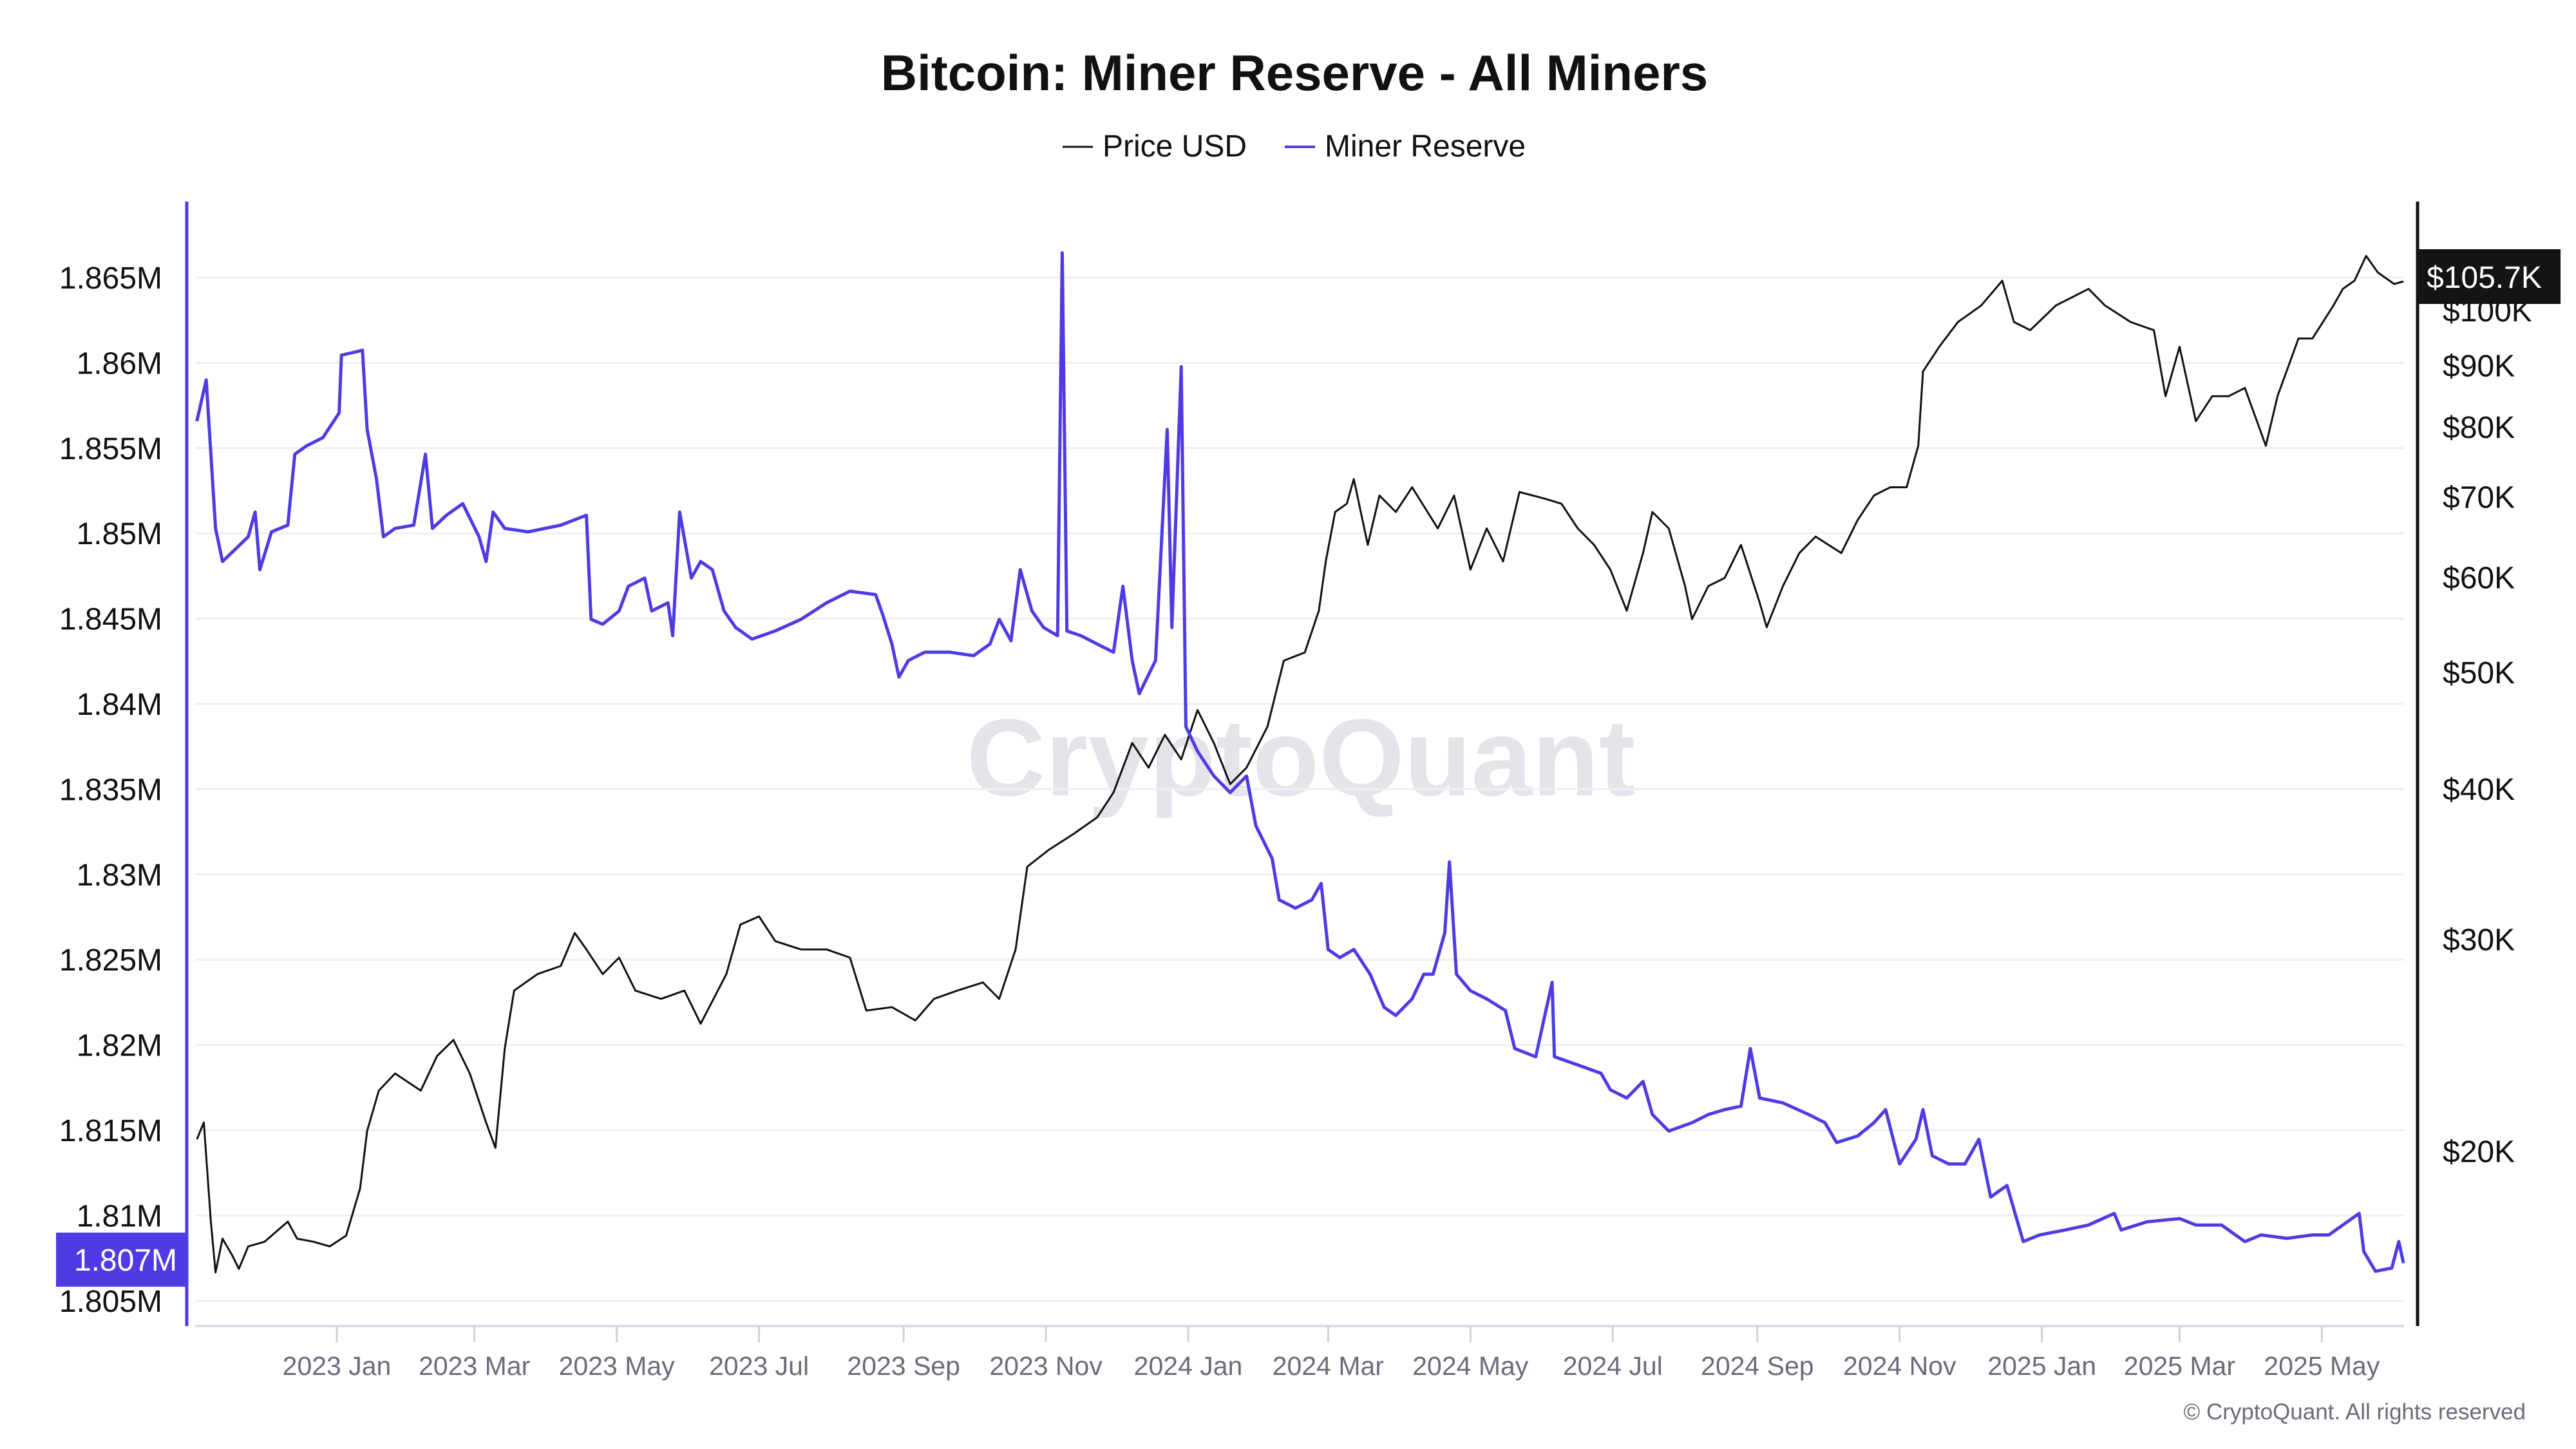 This screenshot has height=1449, width=2576. I want to click on y-right-tick-label: $30K, so click(2479, 940).